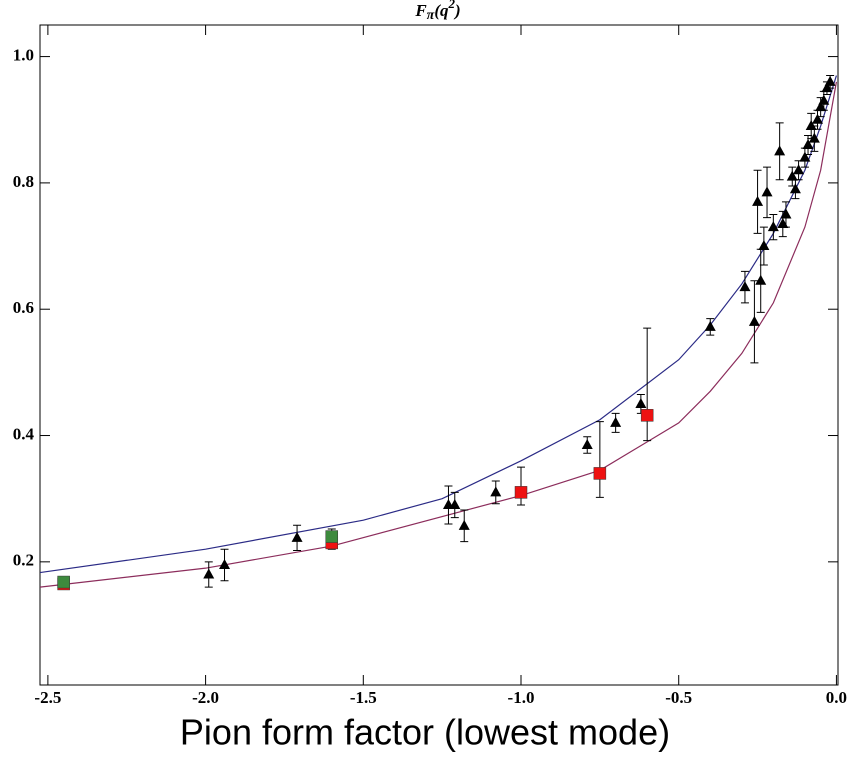 The image size is (850, 760). What do you see at coordinates (457, 10) in the screenshot?
I see `title-close: )` at bounding box center [457, 10].